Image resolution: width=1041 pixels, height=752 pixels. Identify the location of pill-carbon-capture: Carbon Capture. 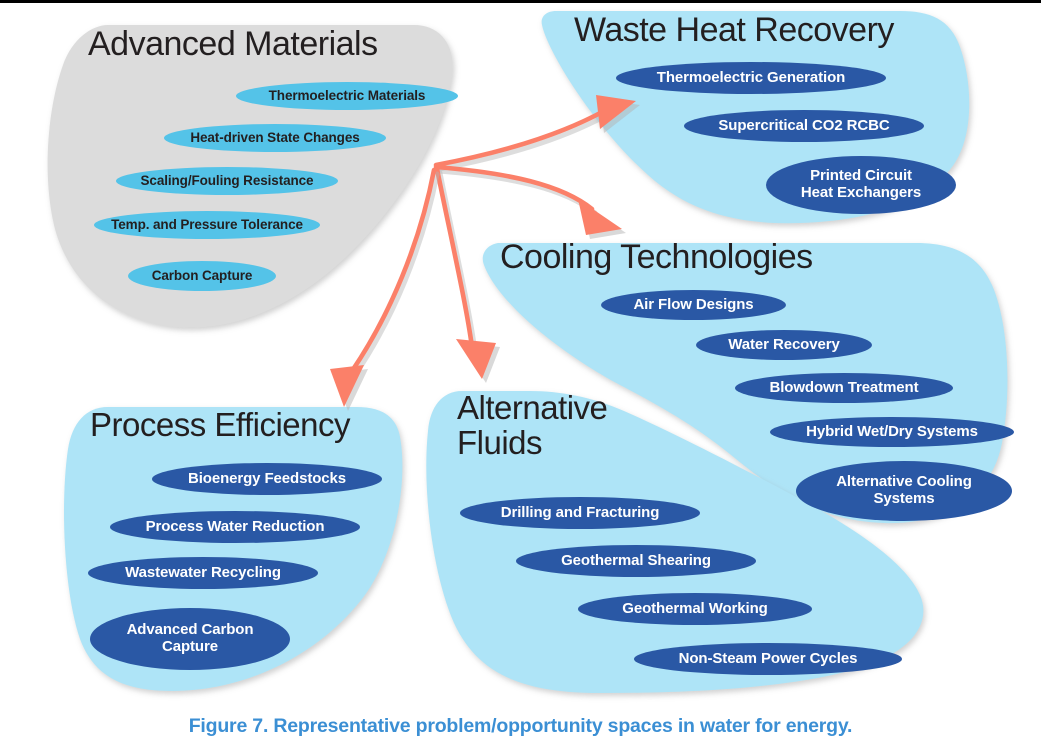
(202, 276).